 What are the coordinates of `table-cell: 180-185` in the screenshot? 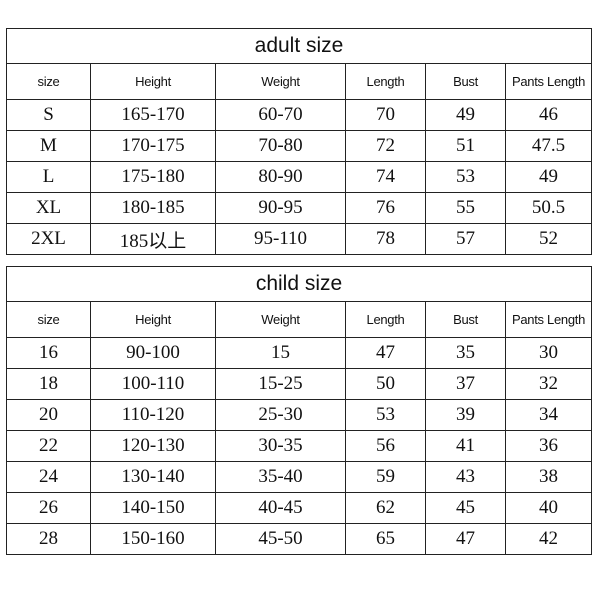 It's located at (153, 208).